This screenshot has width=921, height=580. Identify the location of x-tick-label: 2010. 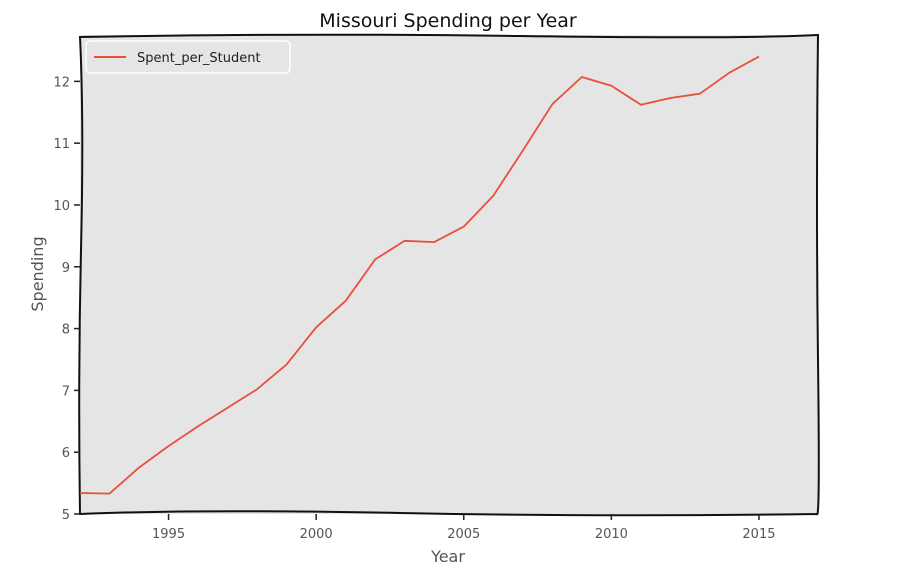
(611, 534).